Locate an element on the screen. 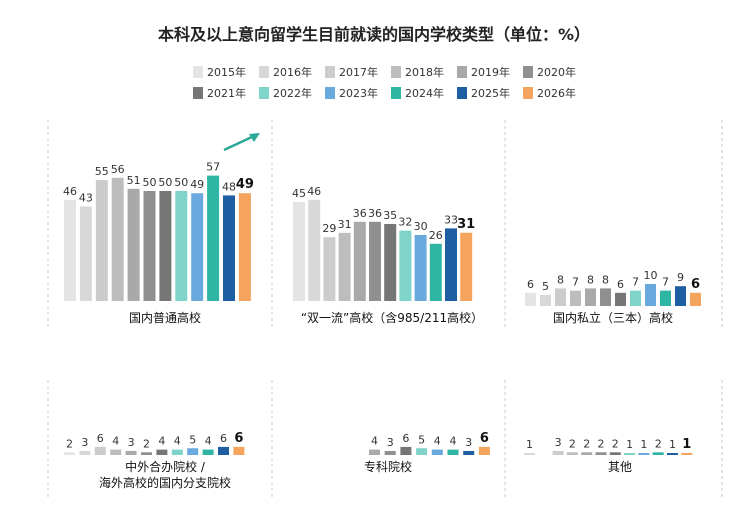 This screenshot has height=513, width=748. legend-label: 2026年 is located at coordinates (556, 93).